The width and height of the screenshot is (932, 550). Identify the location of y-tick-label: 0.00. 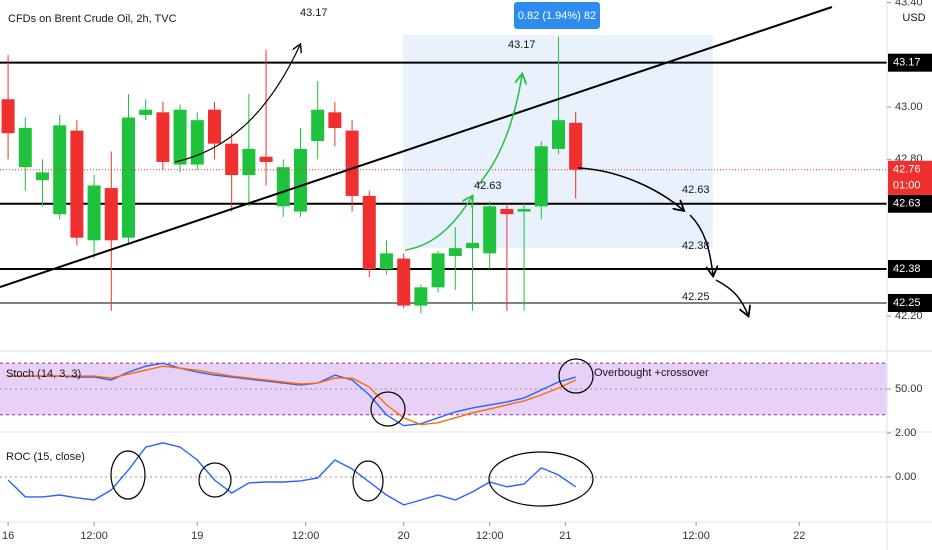
(905, 477).